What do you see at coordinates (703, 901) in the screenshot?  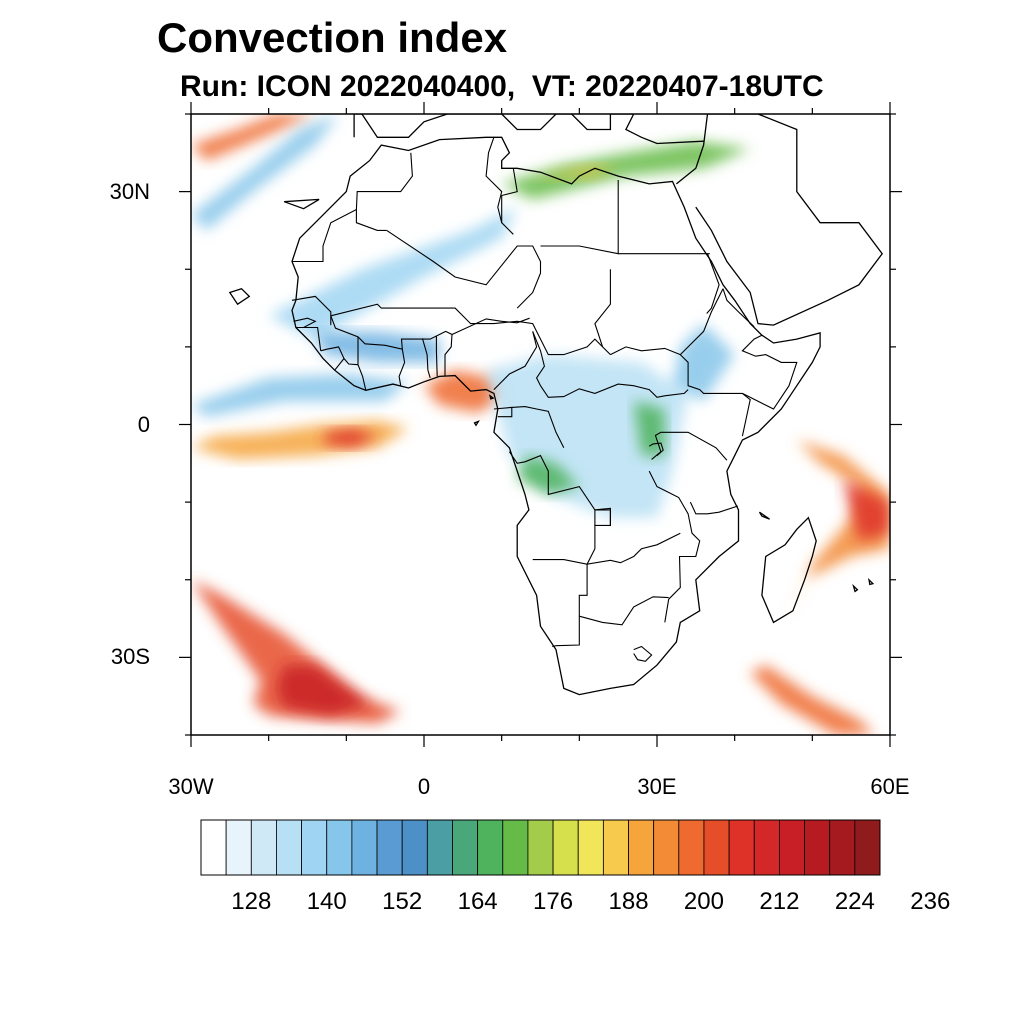 I see `colorbar-label: 200` at bounding box center [703, 901].